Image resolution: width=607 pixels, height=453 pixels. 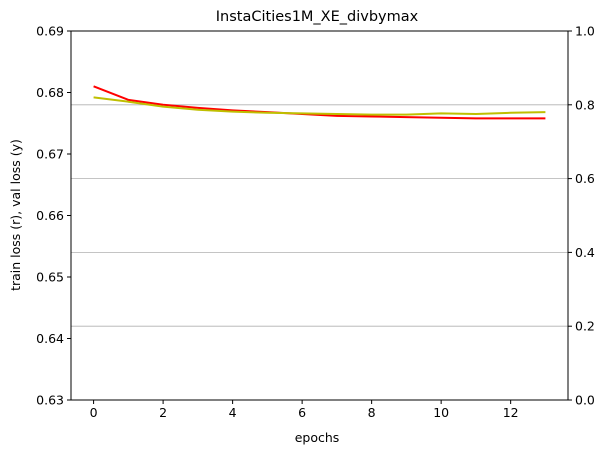 I want to click on y-tick-label: 0.63, so click(x=50, y=400).